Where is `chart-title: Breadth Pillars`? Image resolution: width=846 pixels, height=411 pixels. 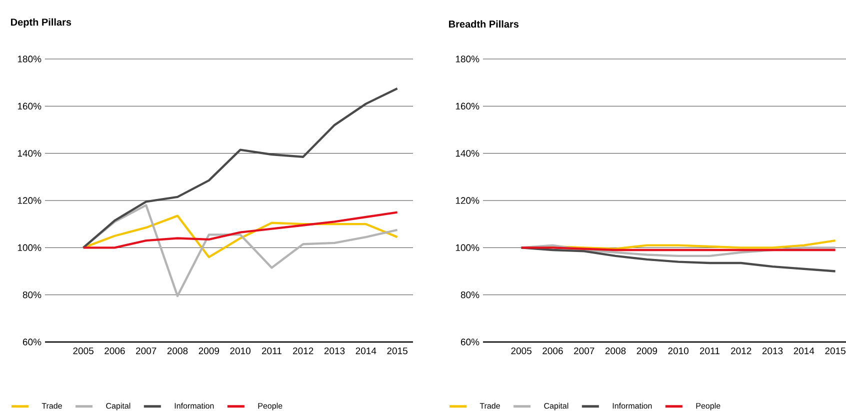 chart-title: Breadth Pillars is located at coordinates (484, 24).